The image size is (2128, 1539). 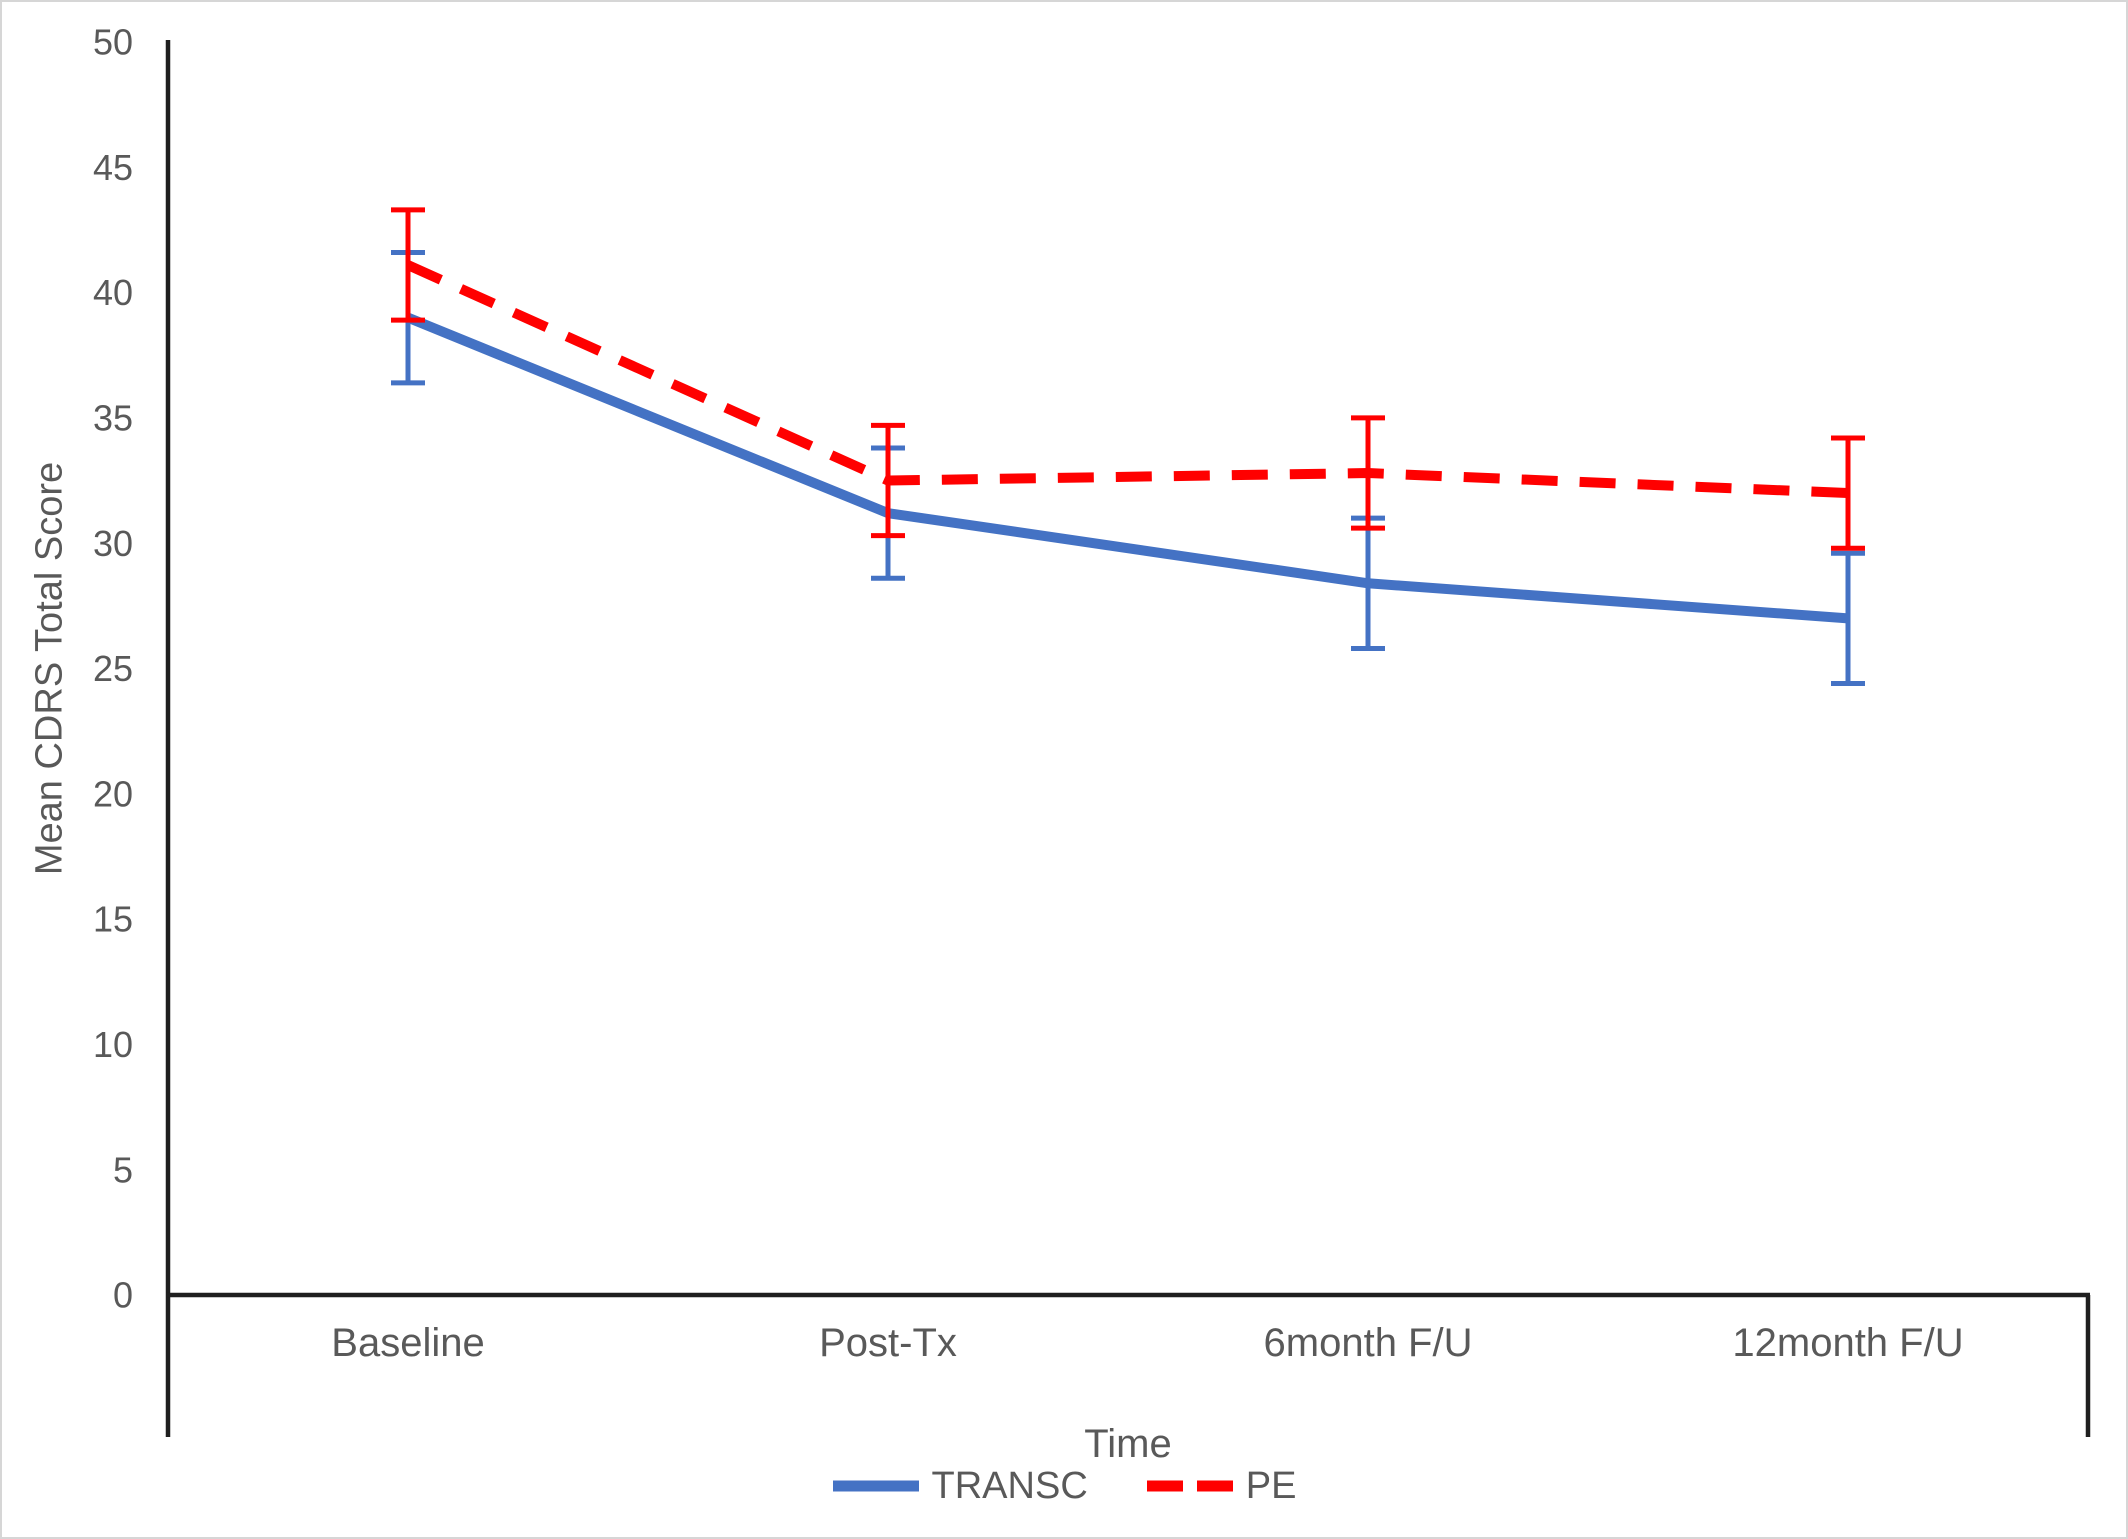 What do you see at coordinates (407, 1343) in the screenshot?
I see `x-category-label: Baseline` at bounding box center [407, 1343].